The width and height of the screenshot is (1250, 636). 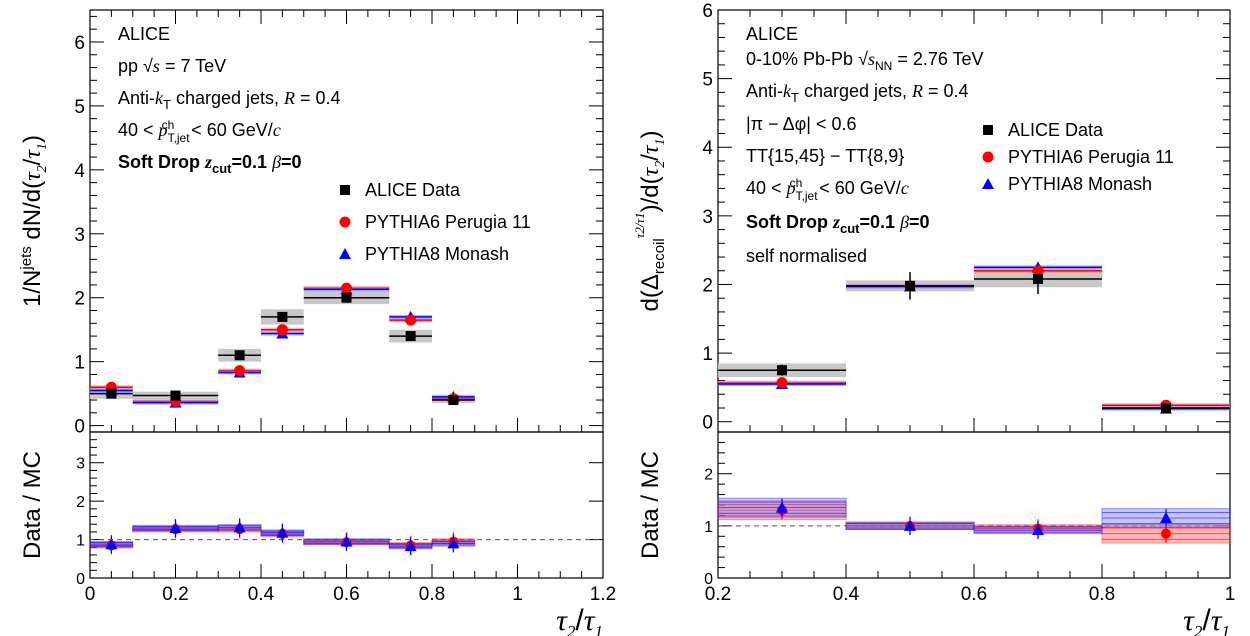 What do you see at coordinates (172, 66) in the screenshot?
I see `system-label: pp √s = 7 TeV` at bounding box center [172, 66].